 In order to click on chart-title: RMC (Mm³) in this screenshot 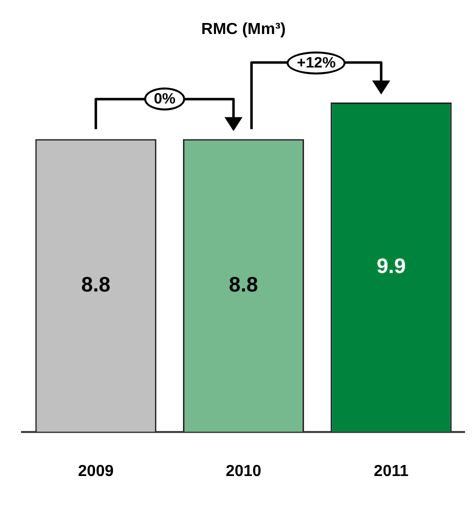, I will do `click(243, 29)`.